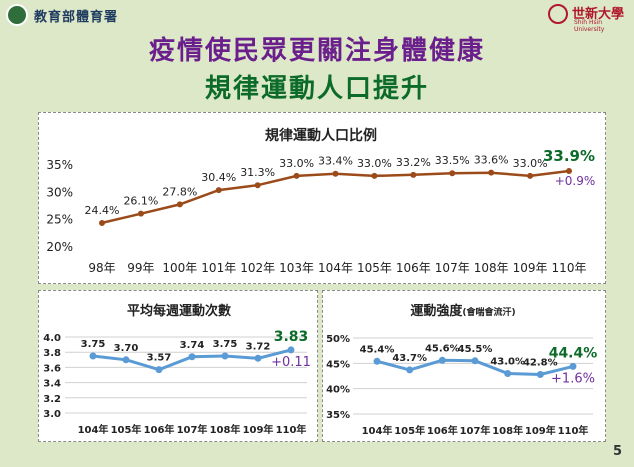 This screenshot has width=634, height=467. Describe the element at coordinates (76, 17) in the screenshot. I see `ministry-name: 教育部體育署` at that location.